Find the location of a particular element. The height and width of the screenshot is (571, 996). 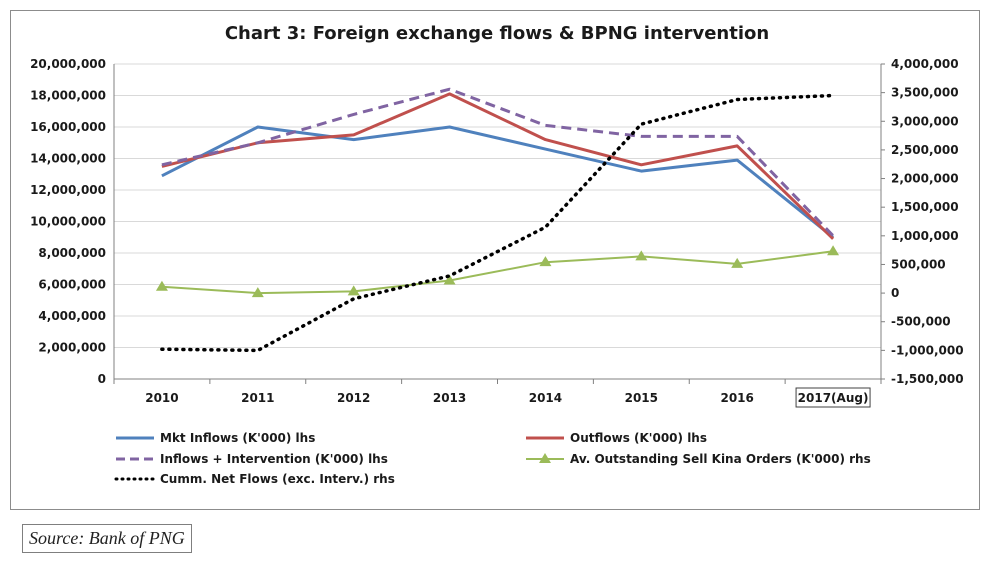

right-tick-label: 3,000,000 is located at coordinates (925, 121).